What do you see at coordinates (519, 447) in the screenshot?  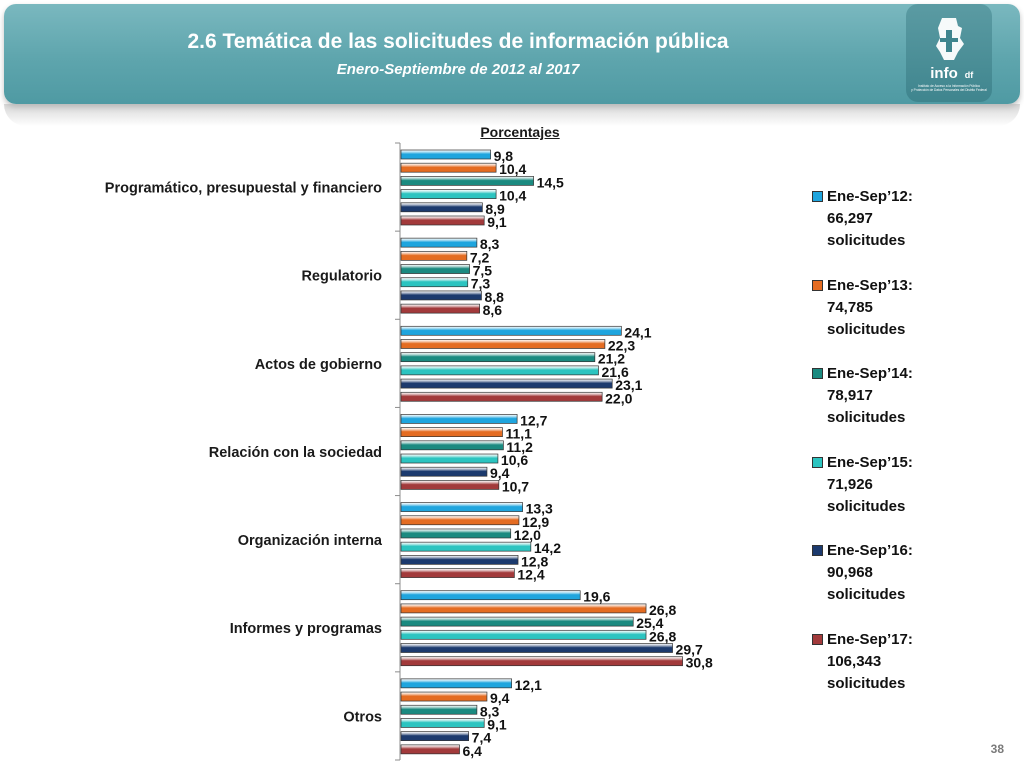 I see `data-label: 11,2` at bounding box center [519, 447].